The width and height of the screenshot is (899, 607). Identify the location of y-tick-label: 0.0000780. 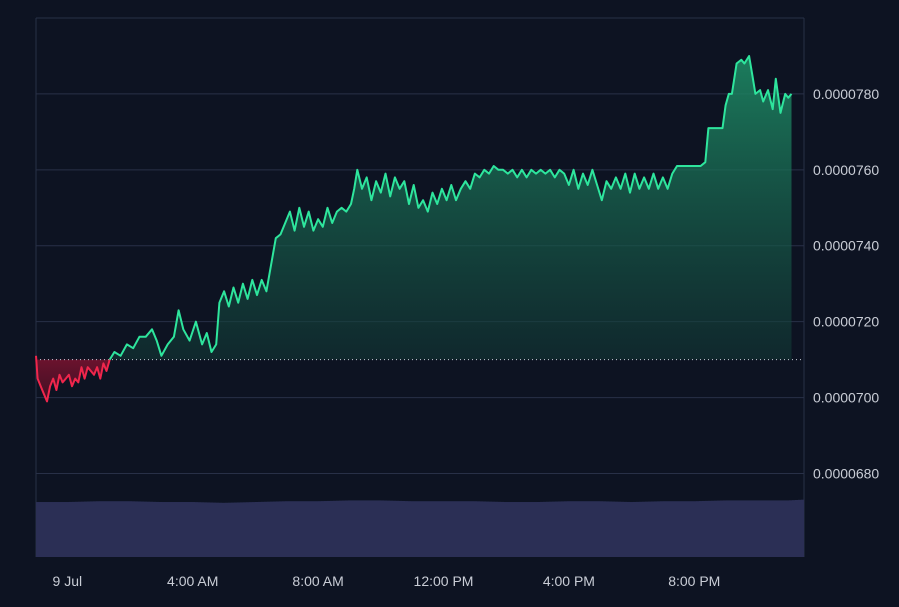
(846, 94).